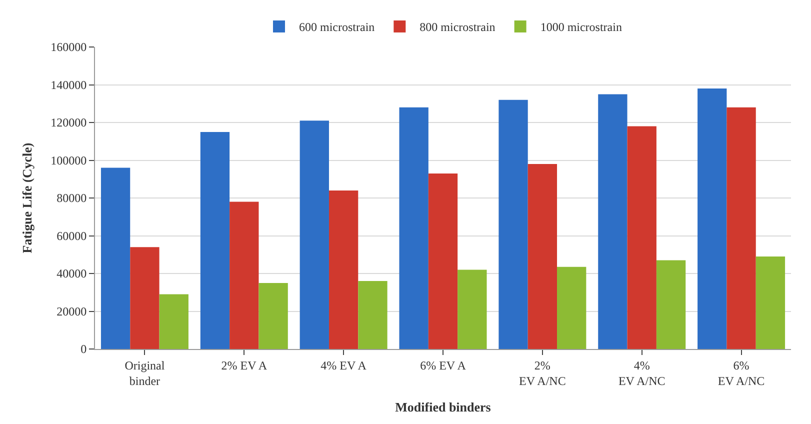 This screenshot has height=424, width=811. Describe the element at coordinates (642, 373) in the screenshot. I see `x-tick-label: 4% EV A/NC` at that location.